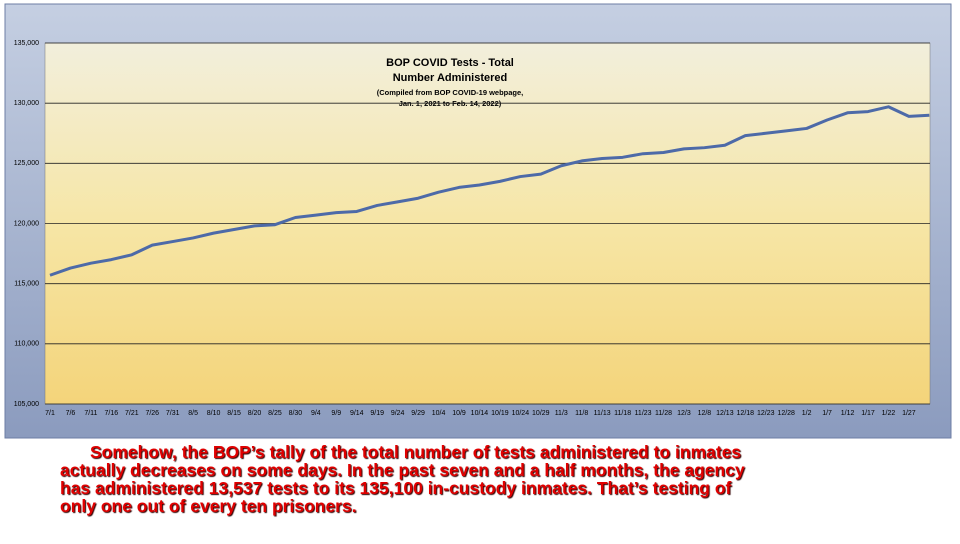  I want to click on chart-title: BOP COVID Tests - Total, so click(450, 63).